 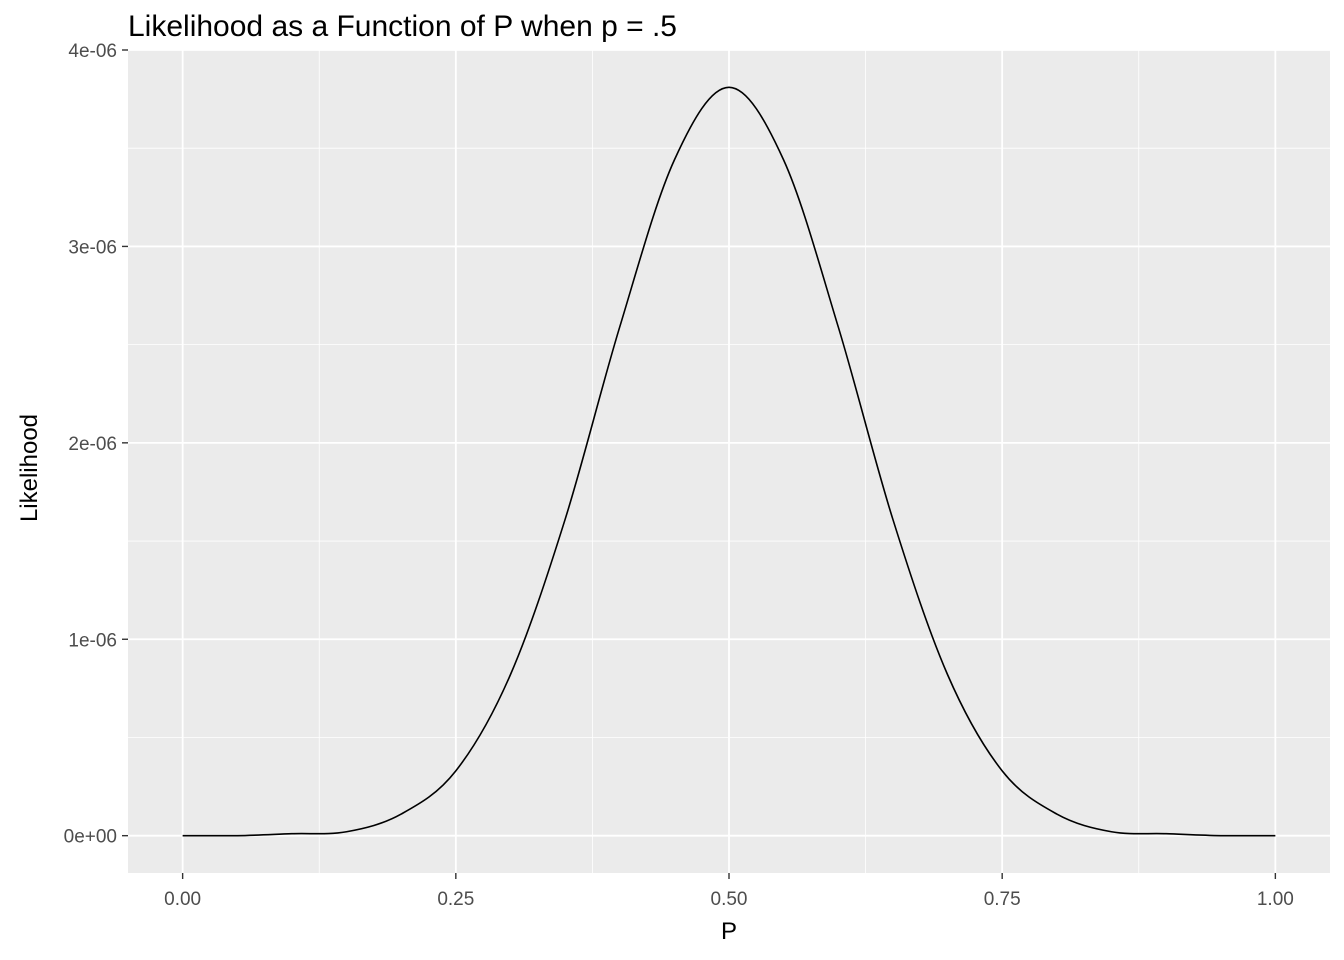 What do you see at coordinates (92, 247) in the screenshot?
I see `y-tick-label: 3e-06` at bounding box center [92, 247].